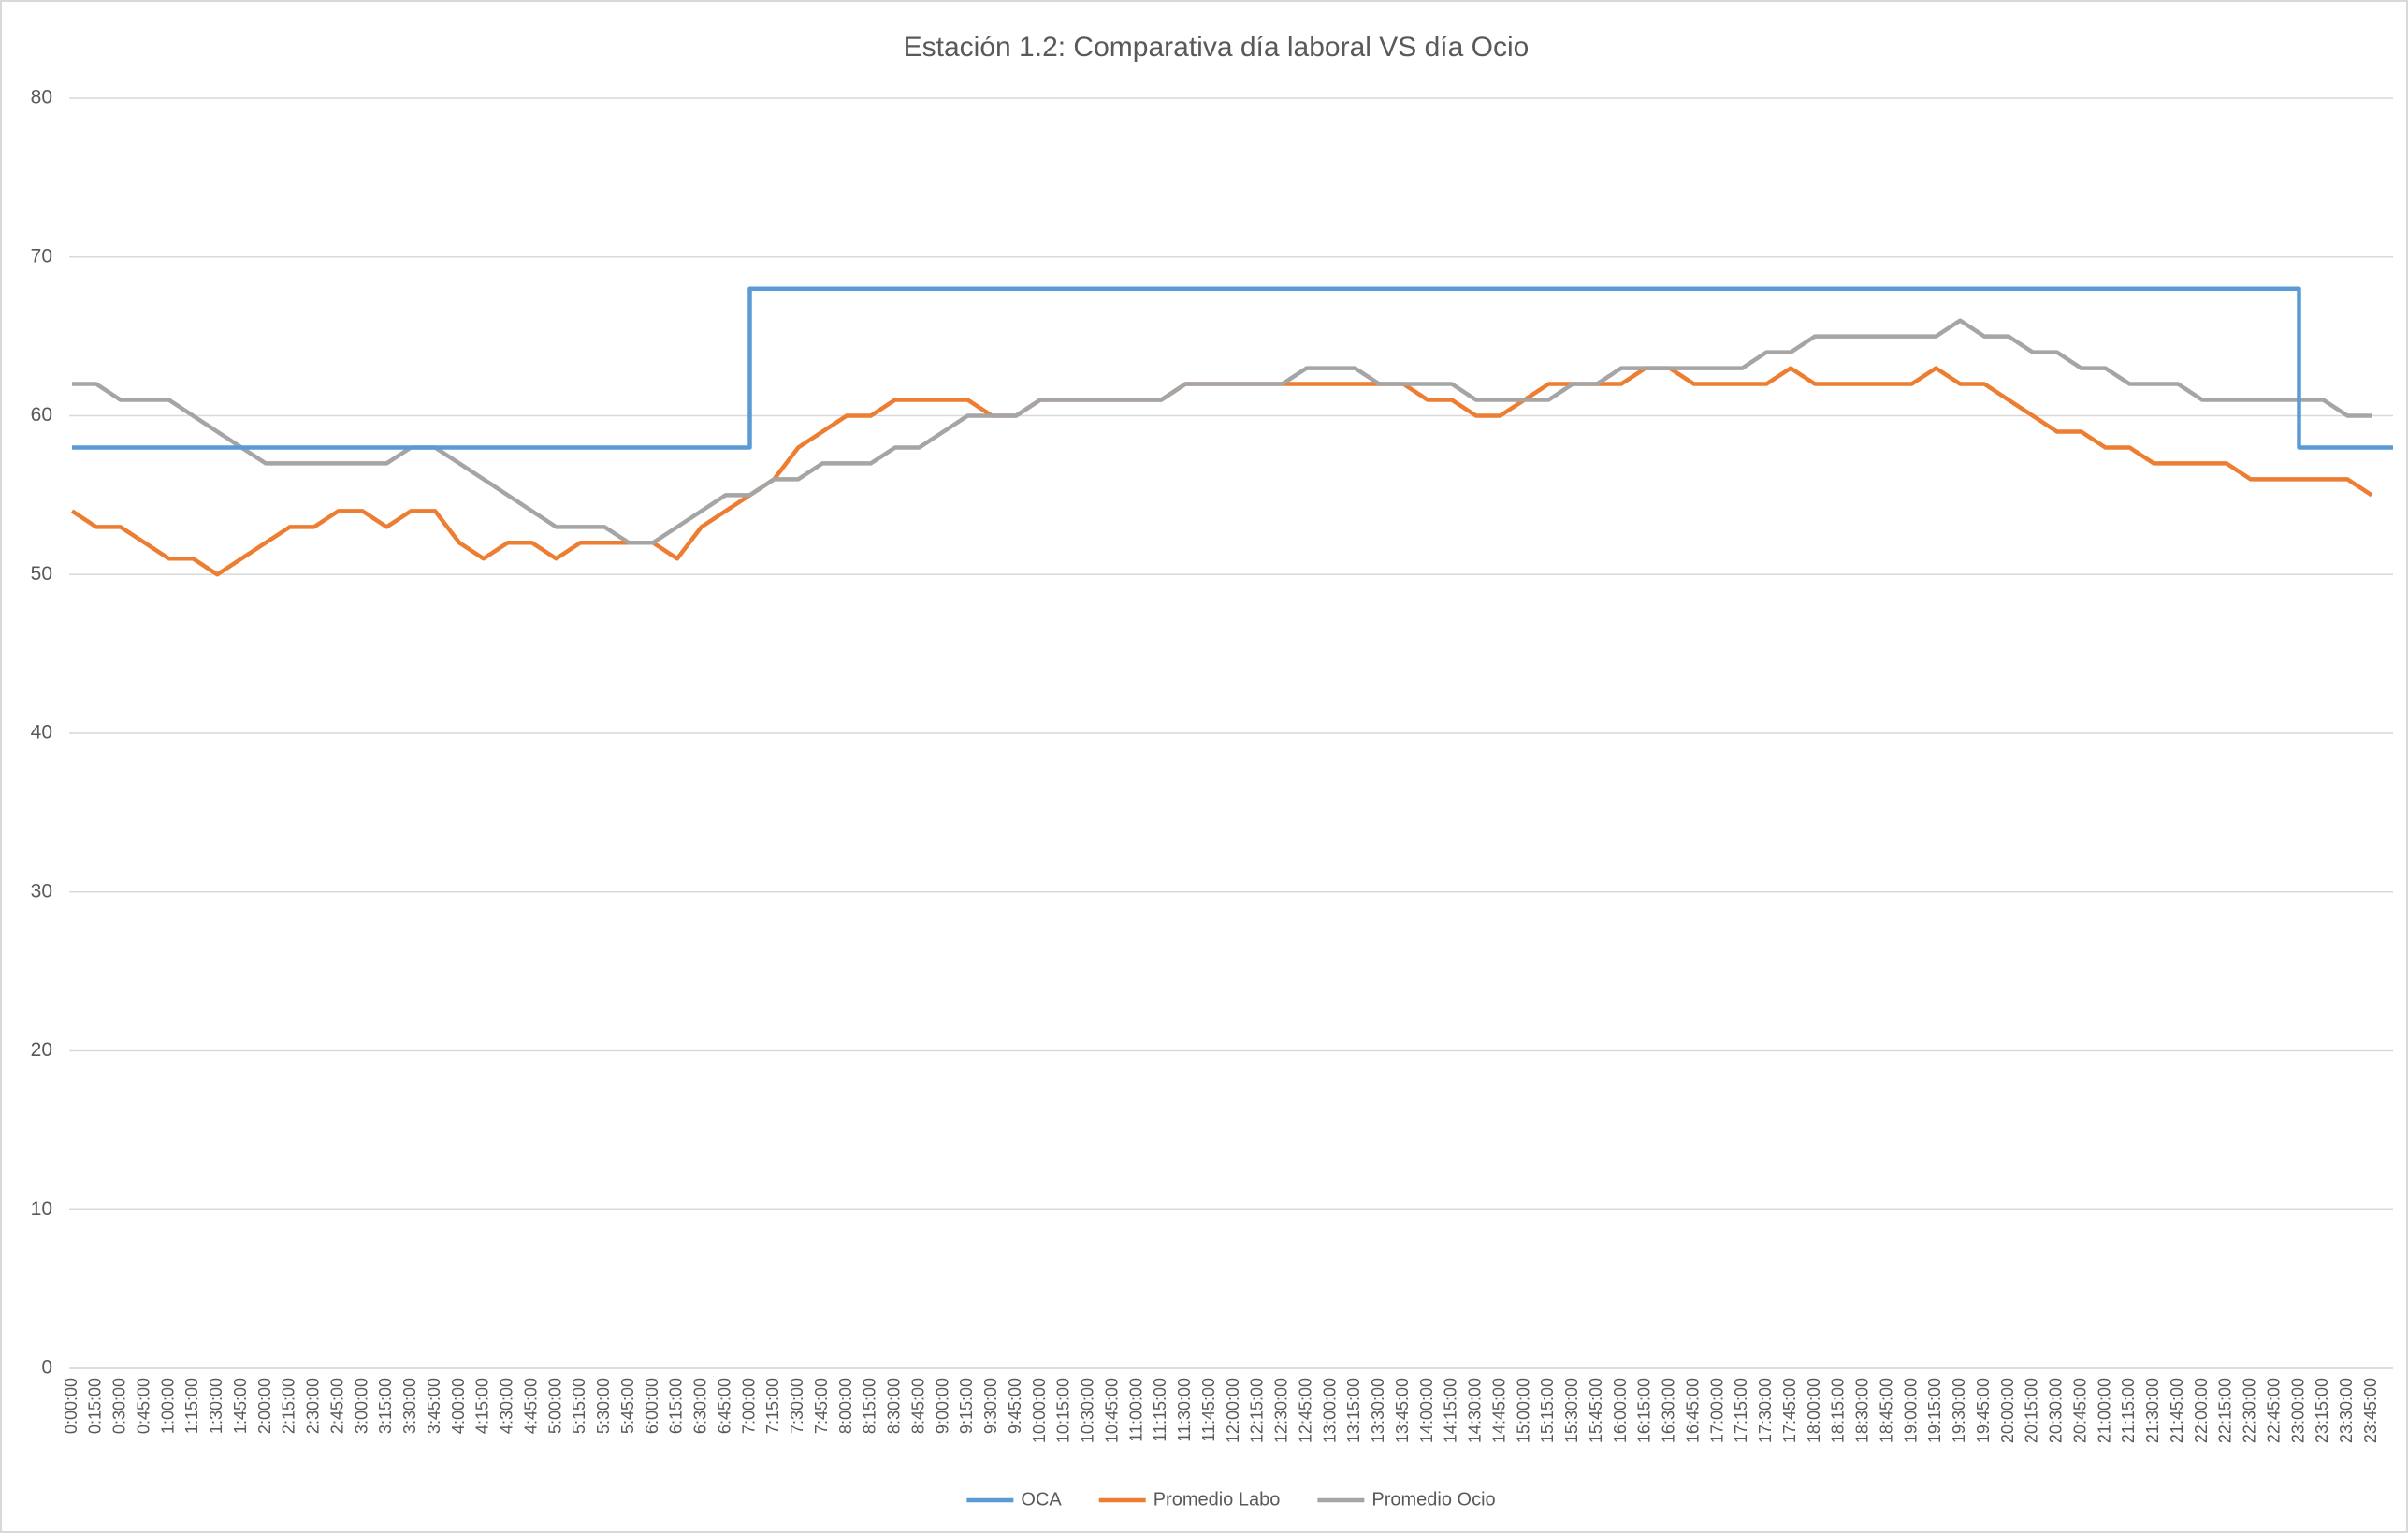 Image resolution: width=2408 pixels, height=1533 pixels. What do you see at coordinates (554, 1406) in the screenshot?
I see `x-tick-label: 5:00:00` at bounding box center [554, 1406].